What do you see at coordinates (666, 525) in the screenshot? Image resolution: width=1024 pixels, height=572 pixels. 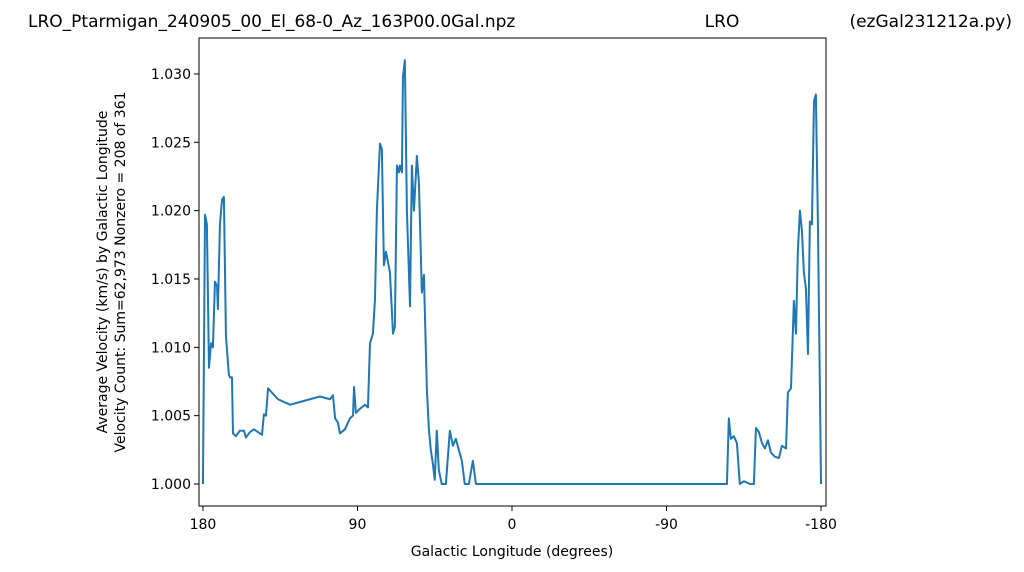 I see `x-tick-label: -90` at bounding box center [666, 525].